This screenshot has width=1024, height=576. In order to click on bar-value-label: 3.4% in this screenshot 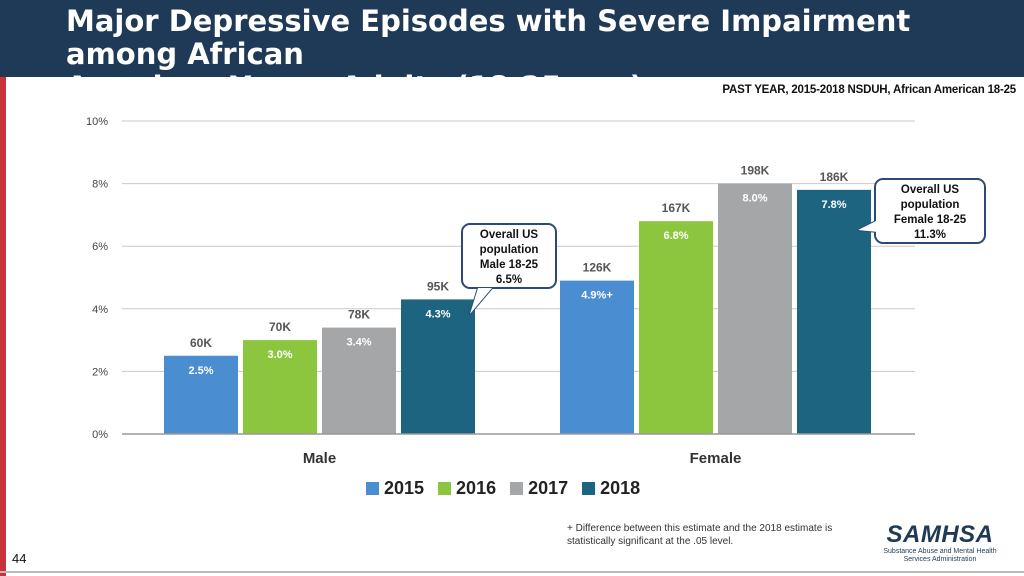, I will do `click(358, 343)`.